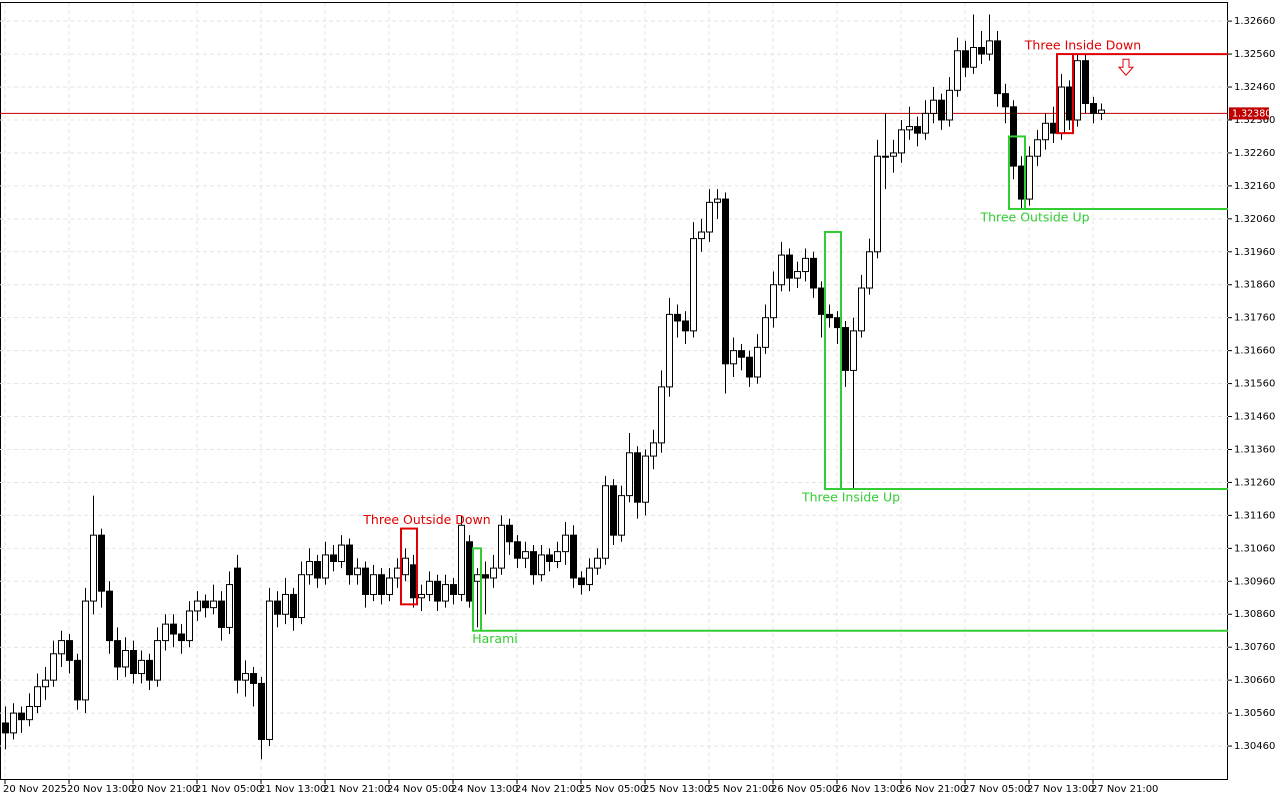  I want to click on x-tick-label: 20 Nov 21:00, so click(164, 789).